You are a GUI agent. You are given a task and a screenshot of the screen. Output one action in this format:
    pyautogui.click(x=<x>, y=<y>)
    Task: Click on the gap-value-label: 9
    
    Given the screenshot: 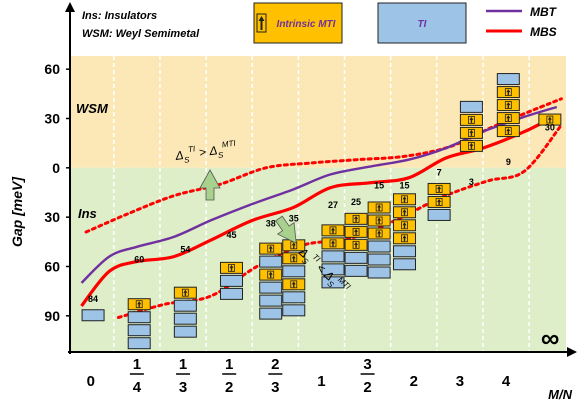 What is the action you would take?
    pyautogui.click(x=508, y=162)
    